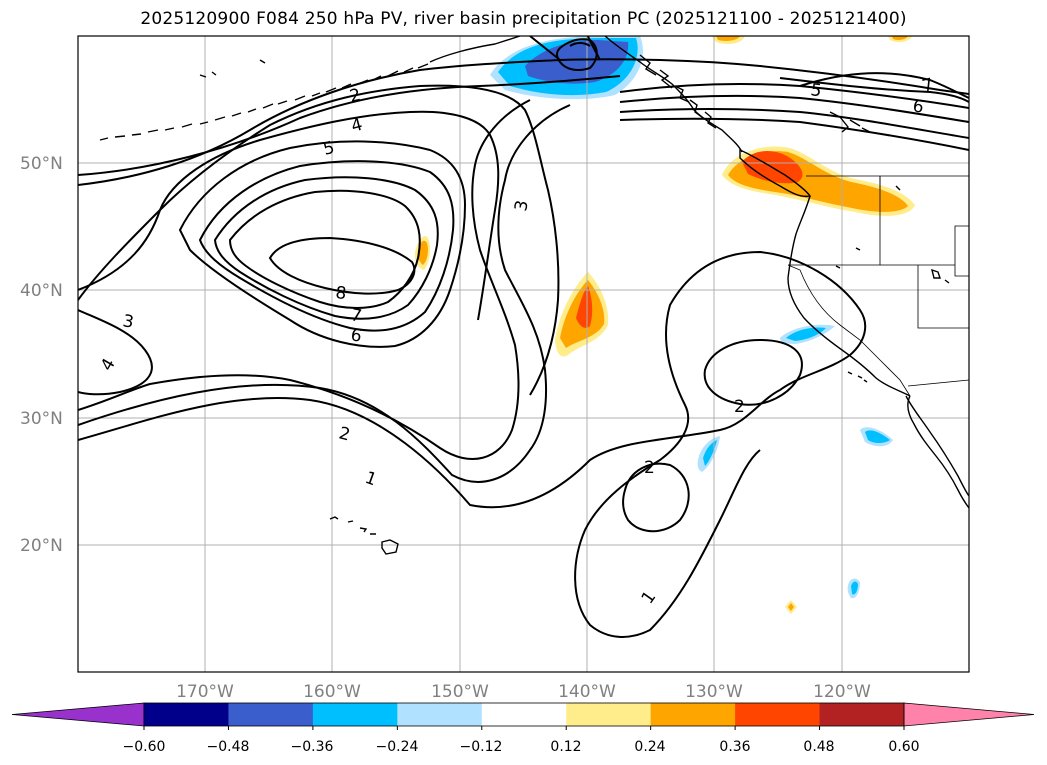  What do you see at coordinates (656, 497) in the screenshot?
I see `pv-contour-2-small-south` at bounding box center [656, 497].